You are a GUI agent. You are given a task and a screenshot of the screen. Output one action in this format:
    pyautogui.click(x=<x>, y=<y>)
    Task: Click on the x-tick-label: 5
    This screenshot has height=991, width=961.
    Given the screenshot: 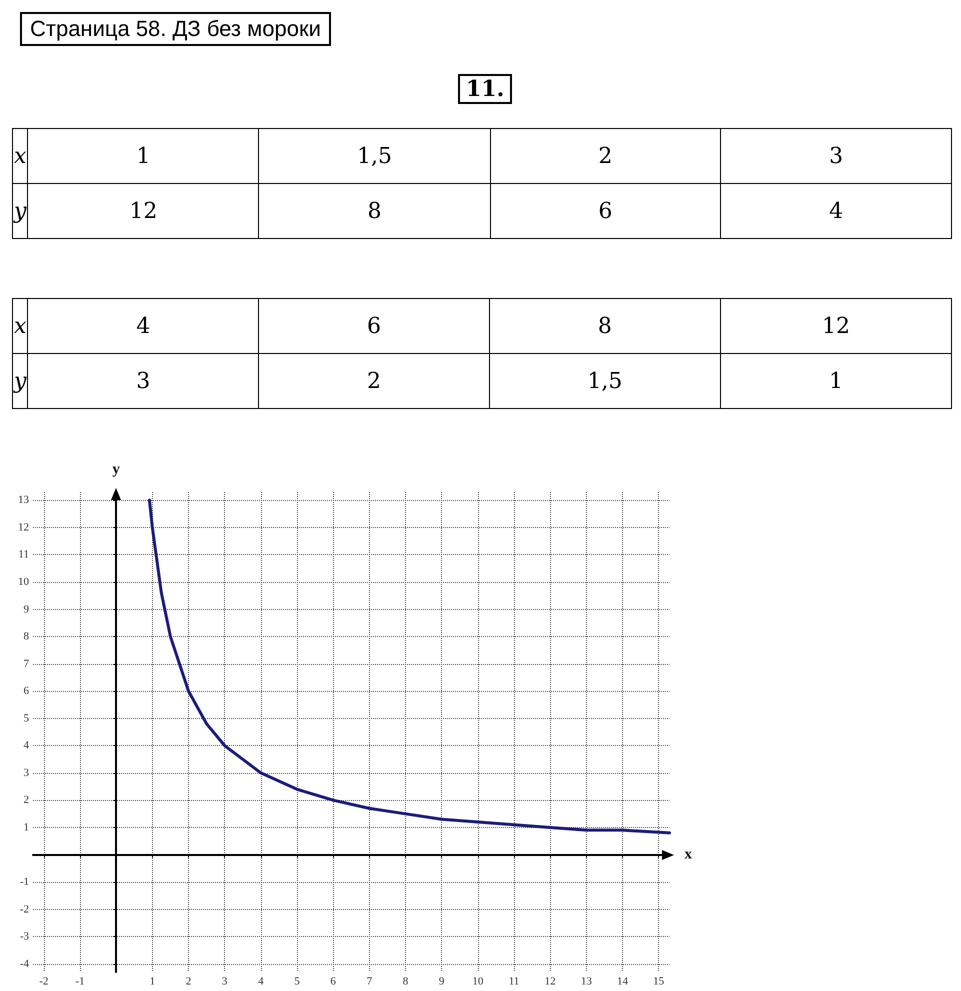 What is the action you would take?
    pyautogui.click(x=297, y=982)
    